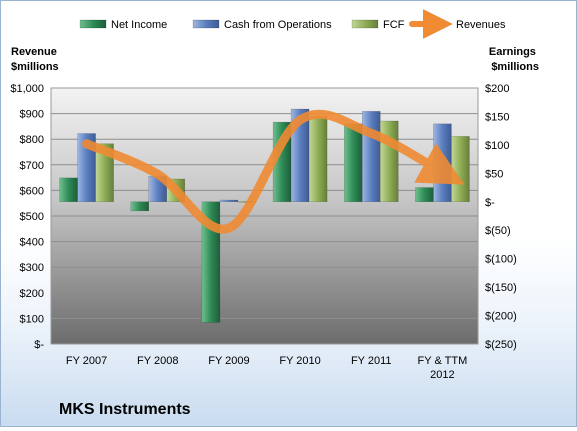  What do you see at coordinates (32, 191) in the screenshot?
I see `left-tick-label: $600` at bounding box center [32, 191].